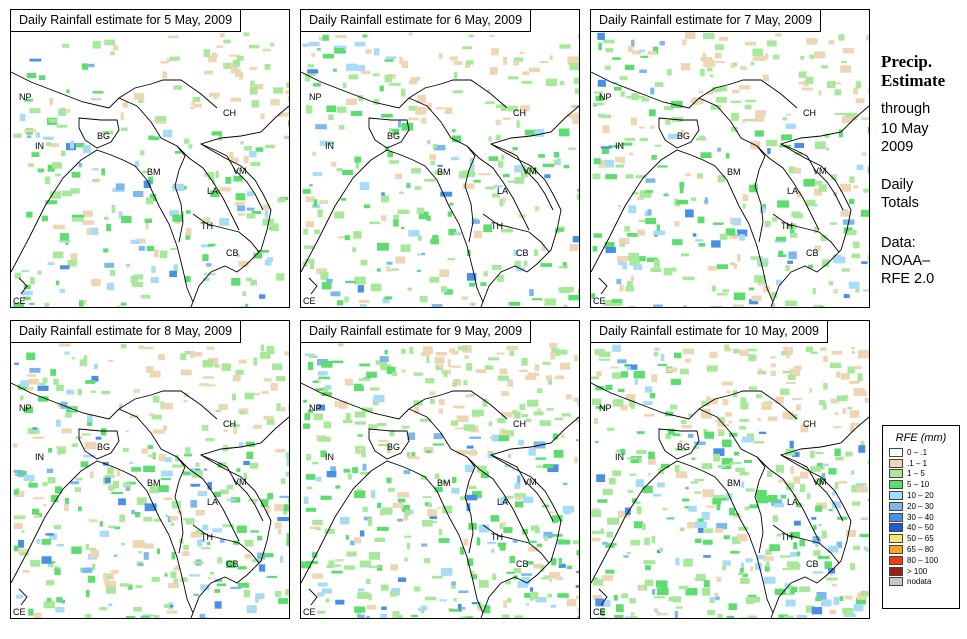 The width and height of the screenshot is (967, 639). Describe the element at coordinates (812, 177) in the screenshot. I see `border-vietnam` at that location.